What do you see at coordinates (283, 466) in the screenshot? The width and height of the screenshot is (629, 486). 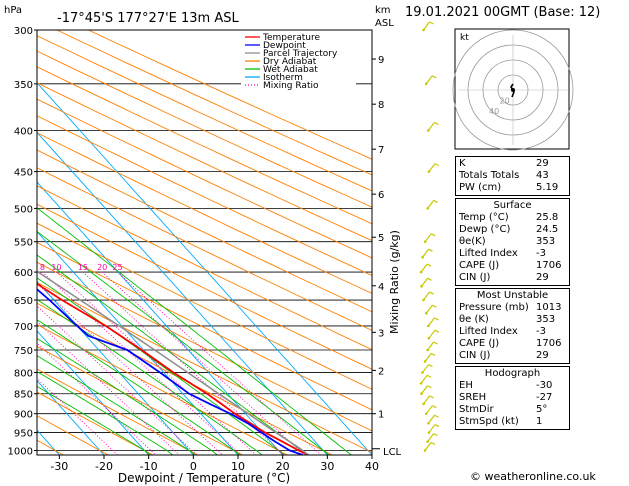 I see `temperature-tick-label: 20` at bounding box center [283, 466].